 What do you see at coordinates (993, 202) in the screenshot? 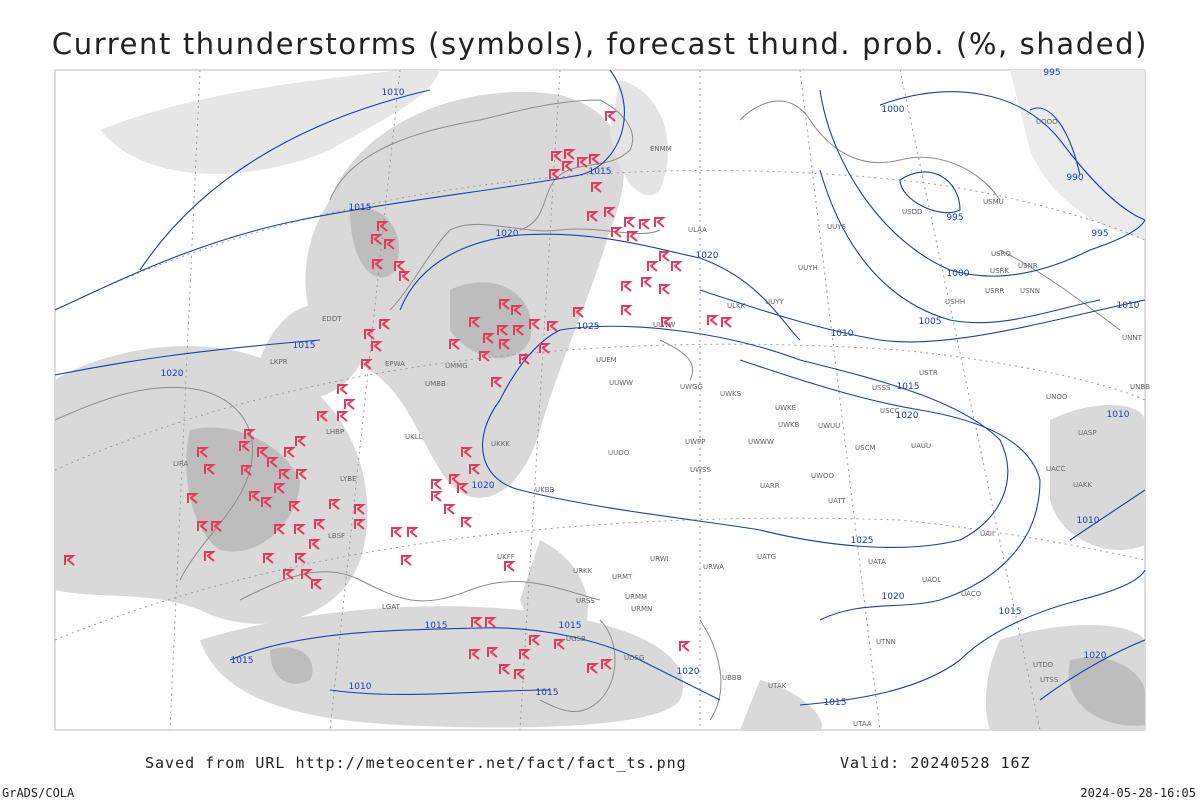
I see `station-label: USMU` at bounding box center [993, 202].